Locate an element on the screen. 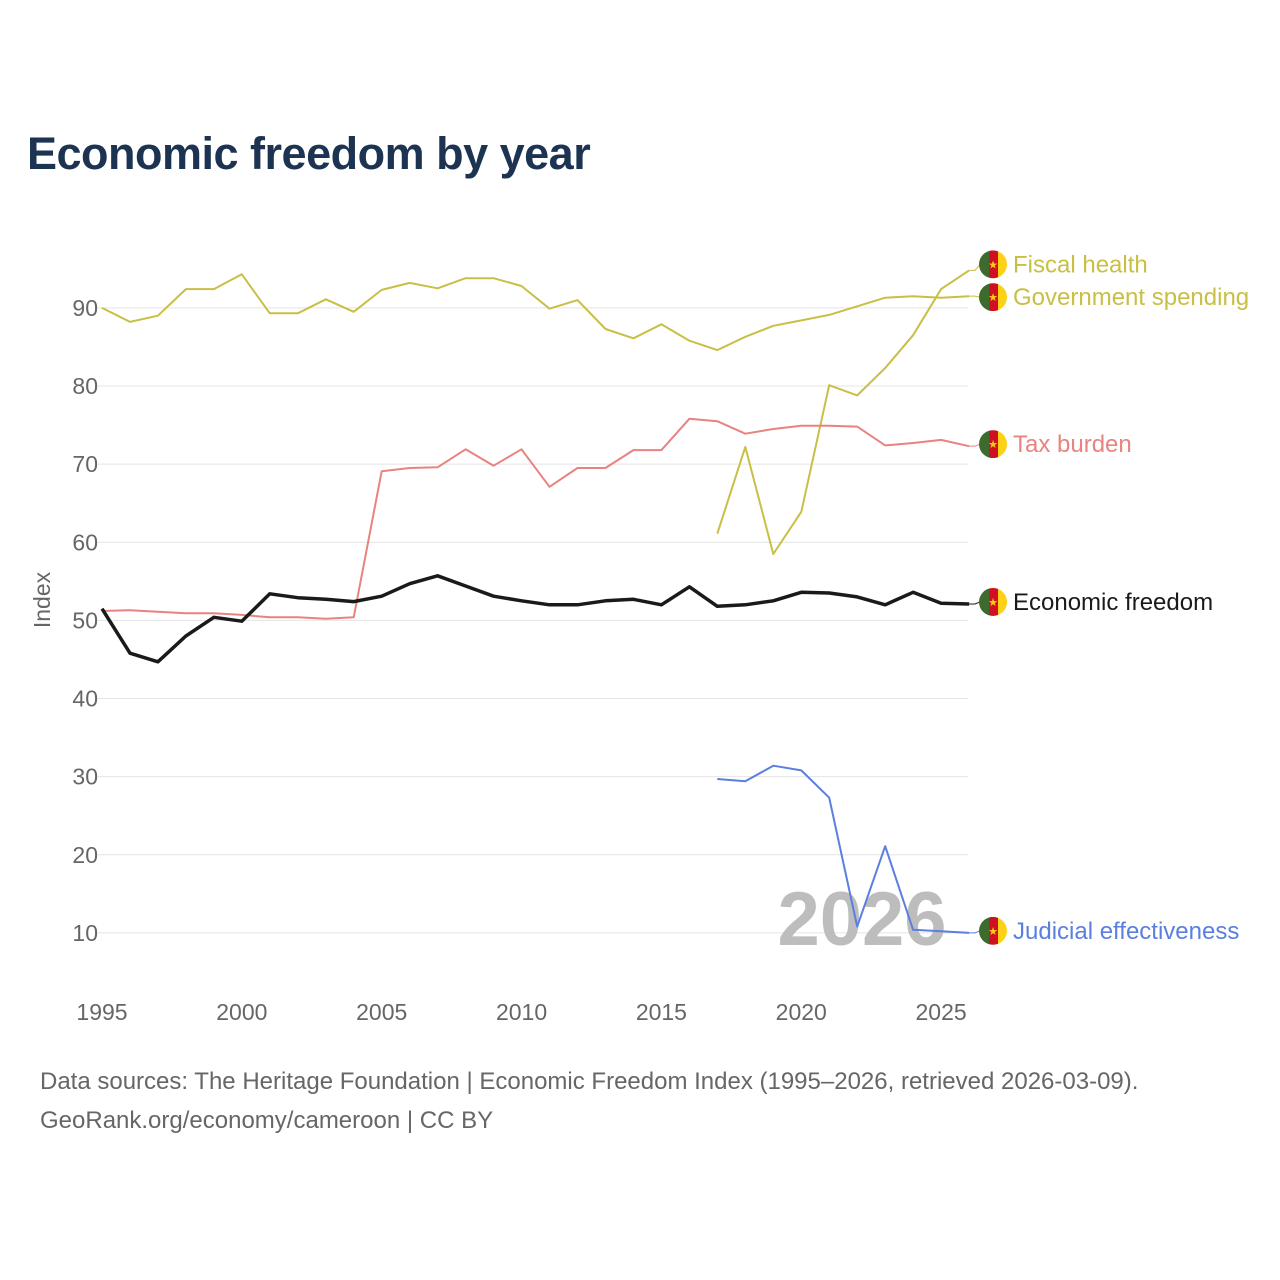  series-line-economic-freedom is located at coordinates (535, 619).